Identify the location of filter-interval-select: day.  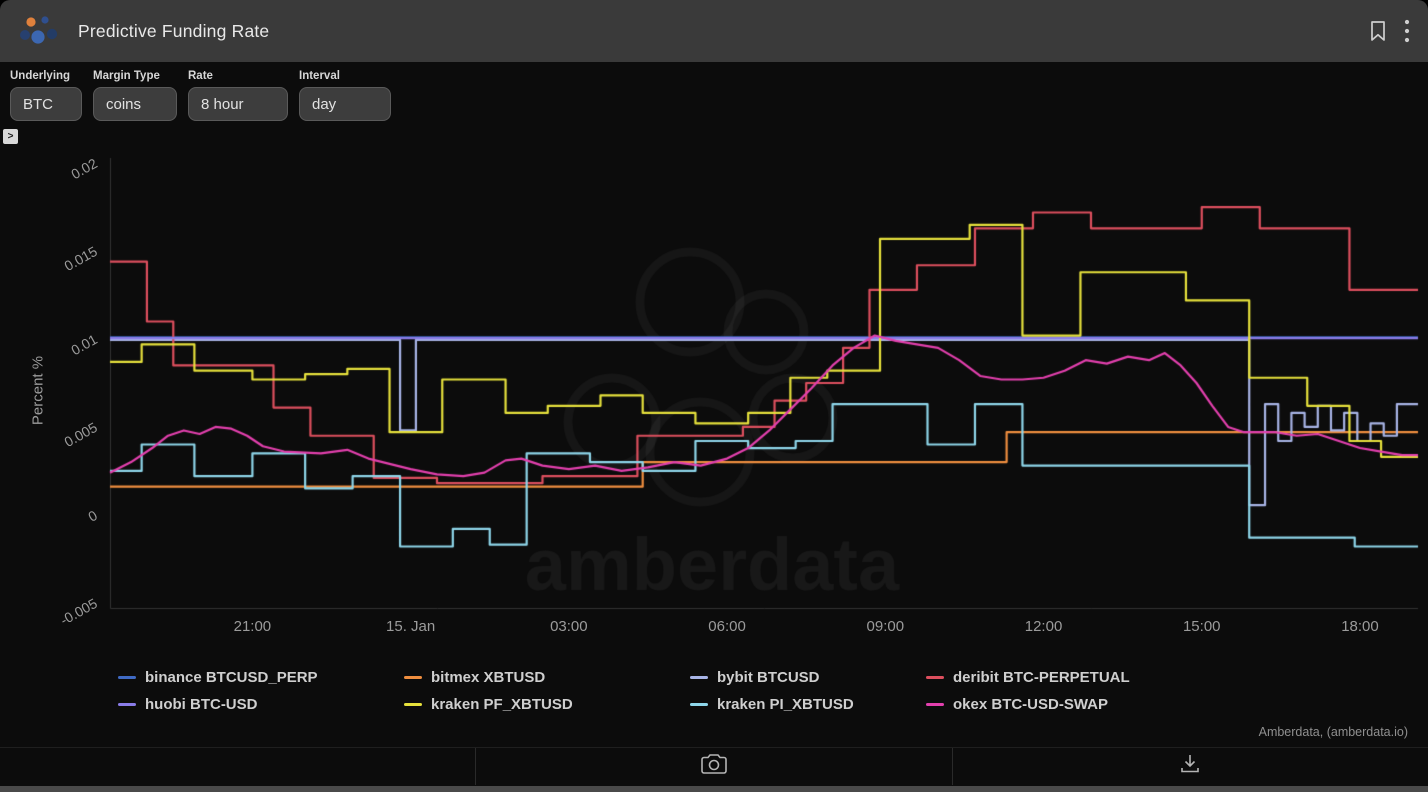
(345, 104).